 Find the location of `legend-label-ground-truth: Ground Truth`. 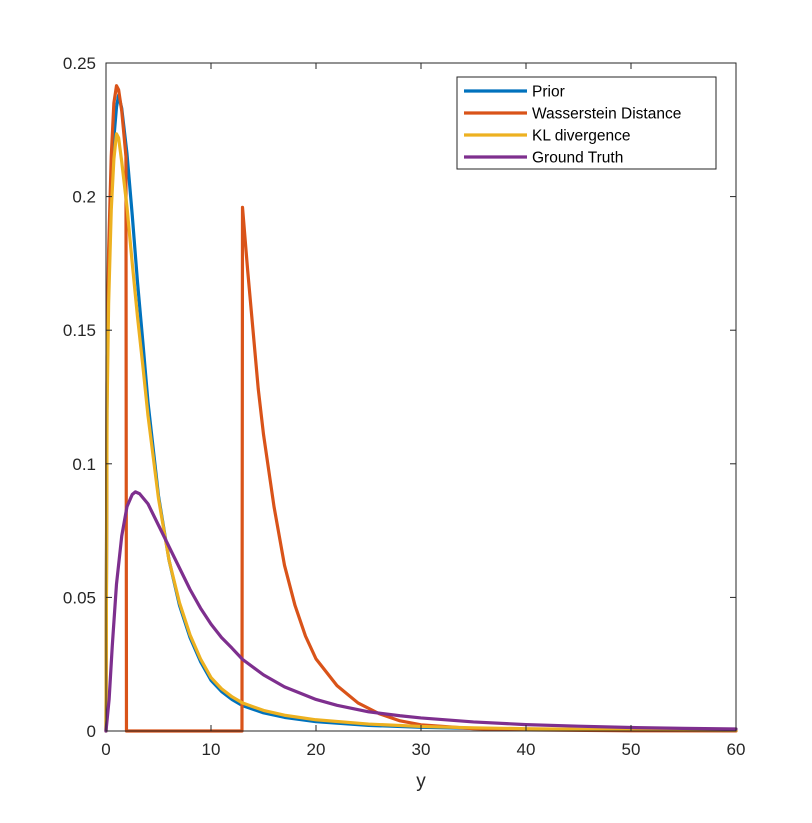

legend-label-ground-truth: Ground Truth is located at coordinates (577, 158).